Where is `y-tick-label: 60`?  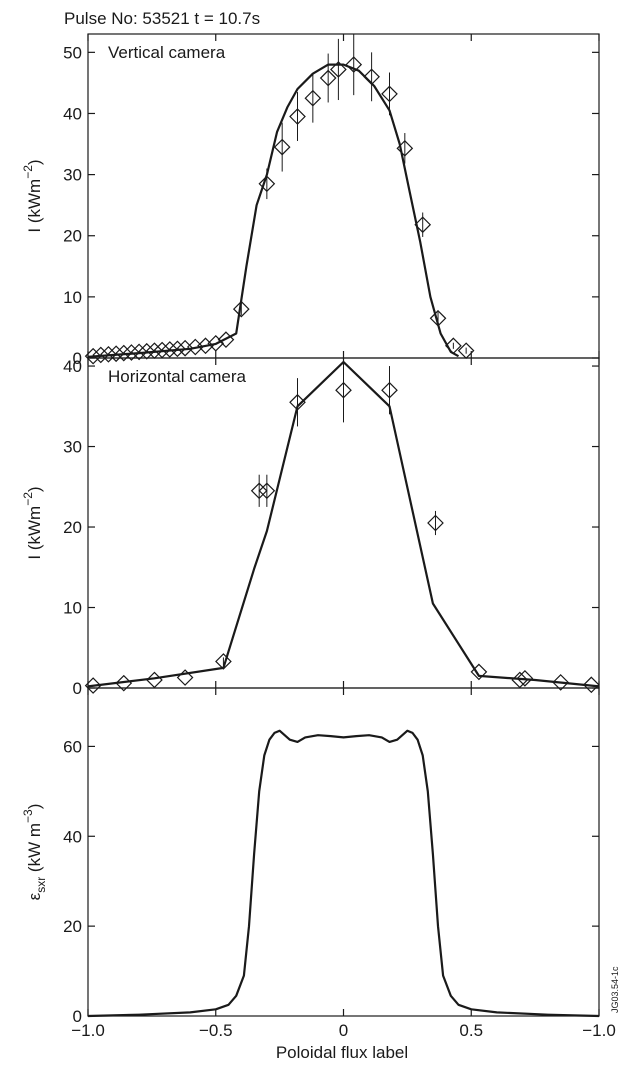 y-tick-label: 60 is located at coordinates (72, 746).